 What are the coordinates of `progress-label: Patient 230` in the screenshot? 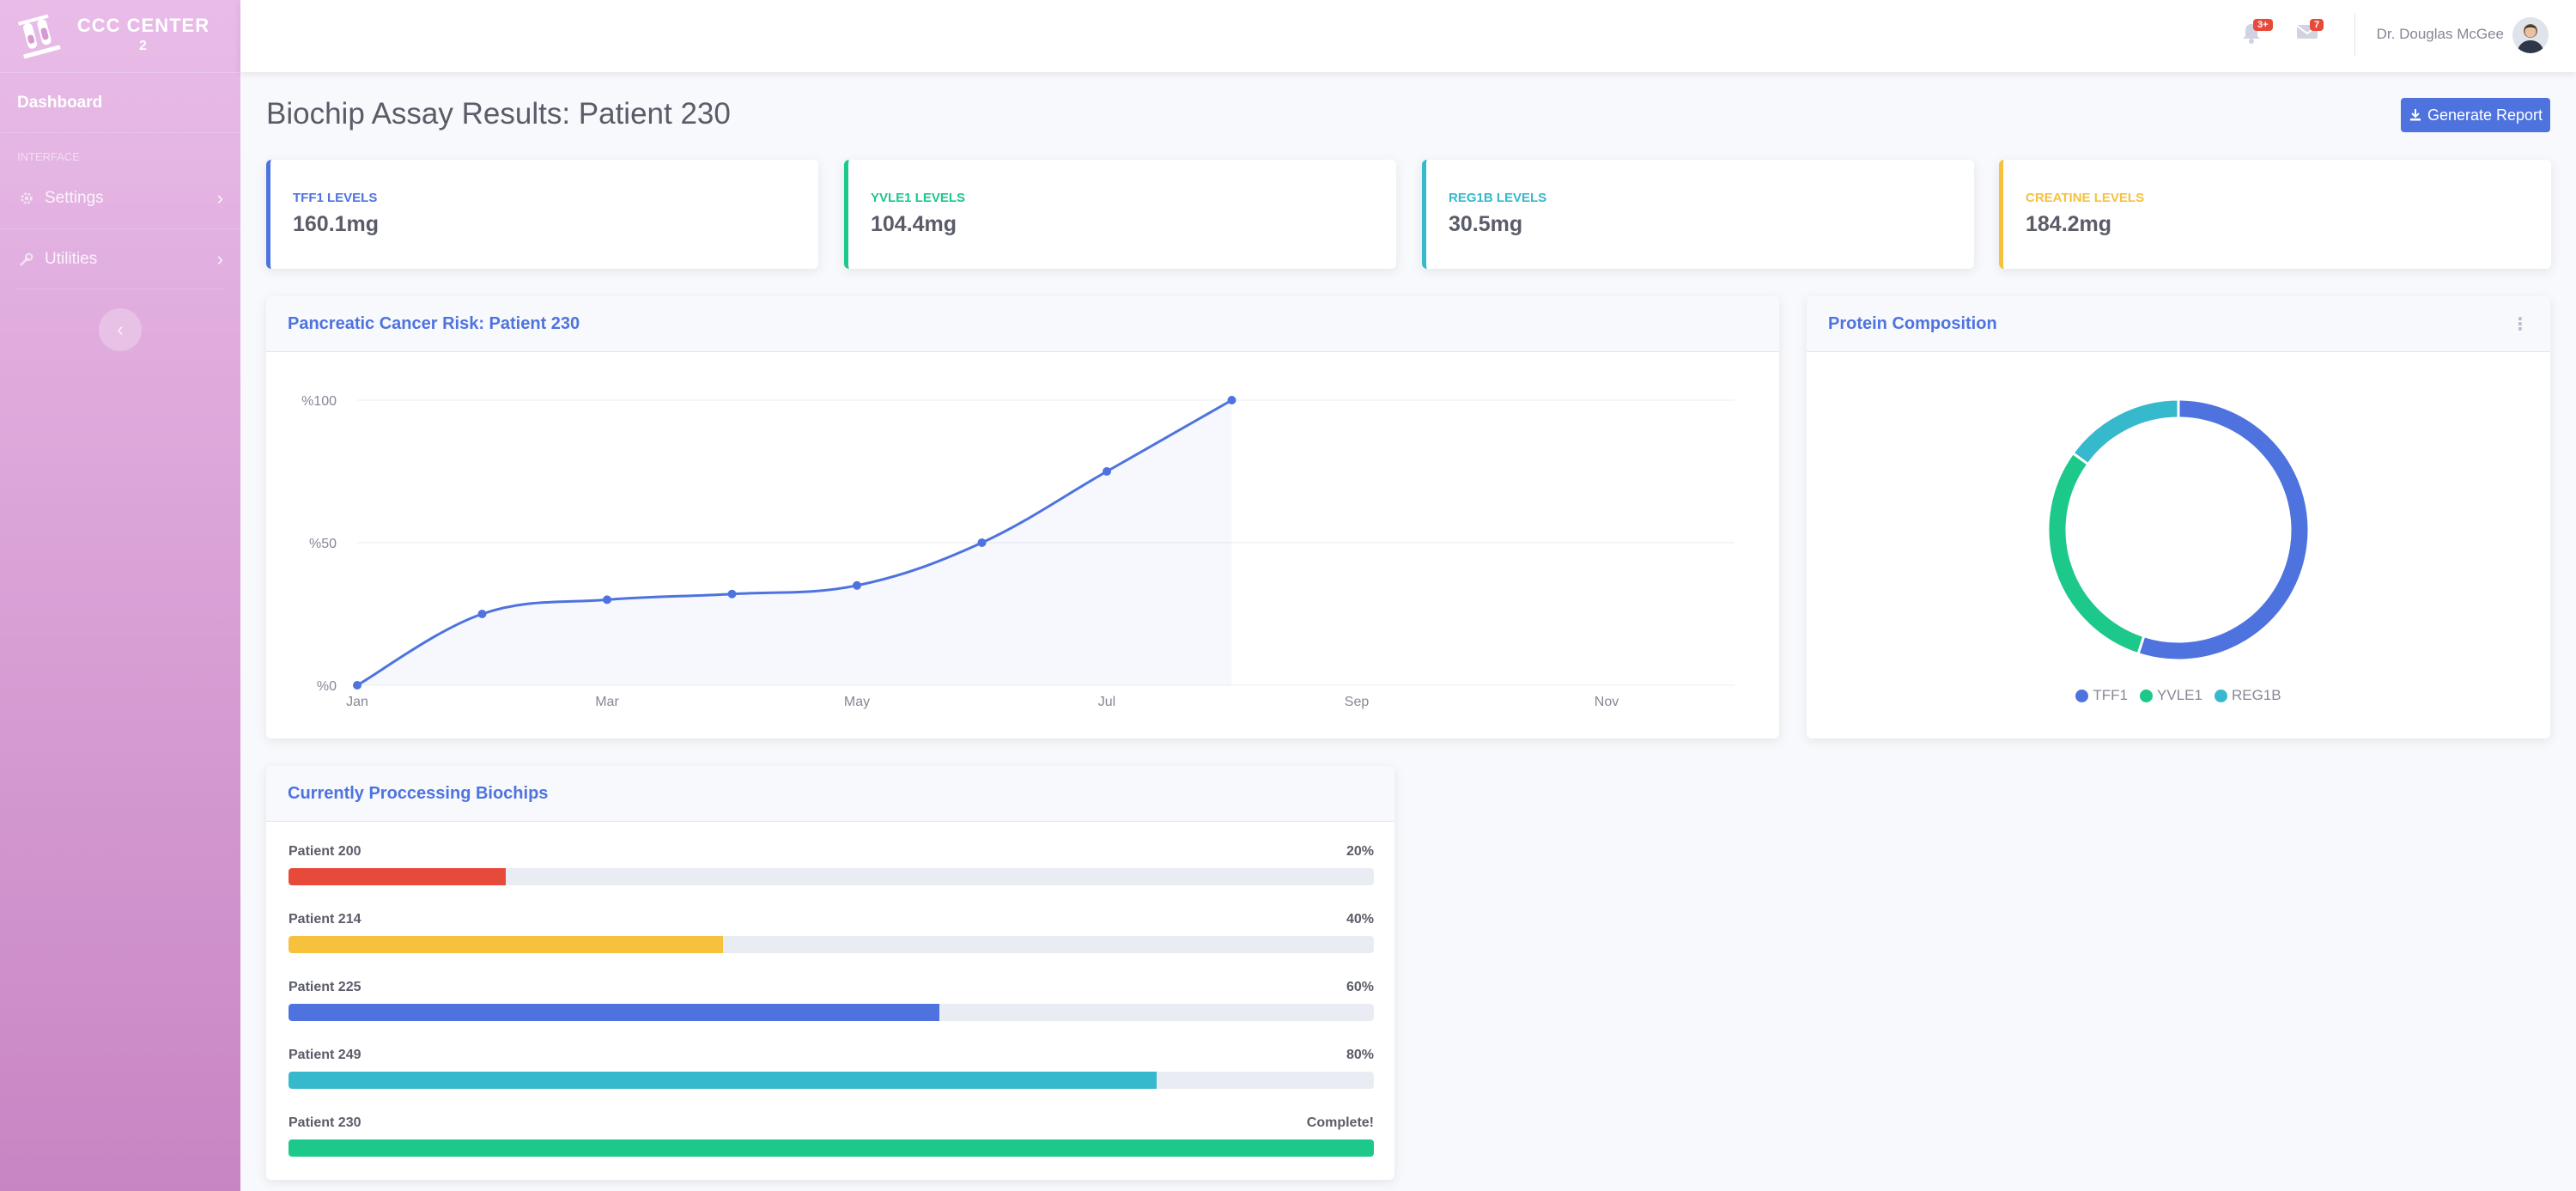 It's located at (325, 1122).